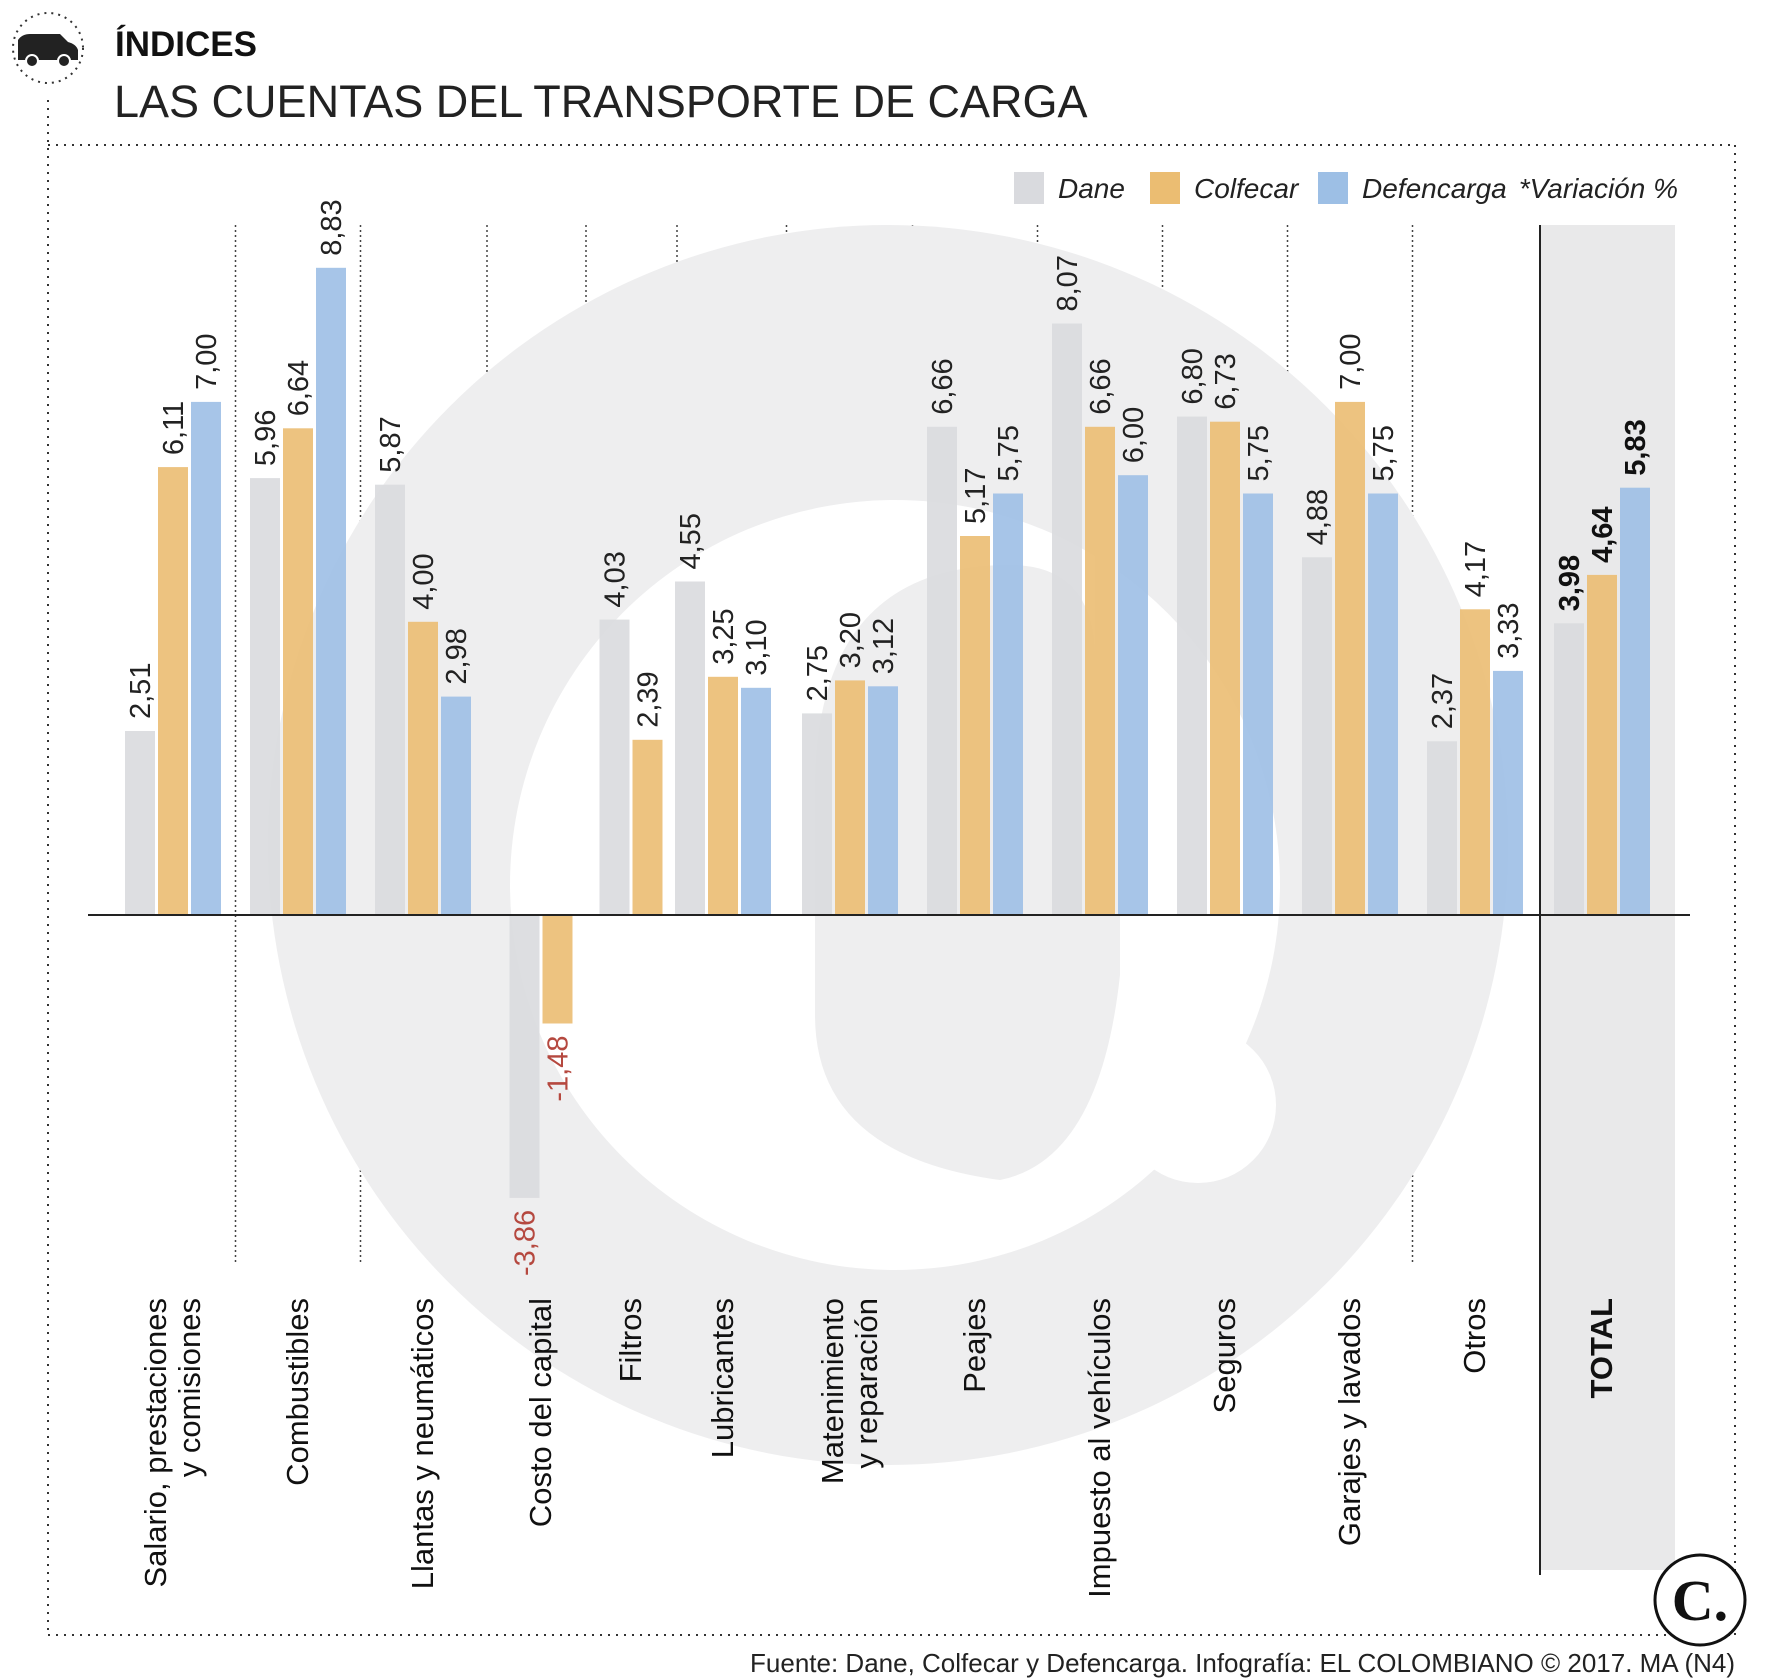 This screenshot has height=1680, width=1768. I want to click on bar-colfecar-otros, so click(1475, 762).